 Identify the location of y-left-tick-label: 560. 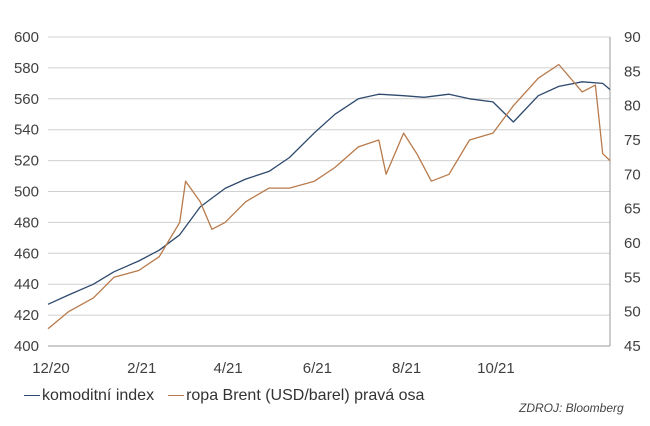
(26, 99).